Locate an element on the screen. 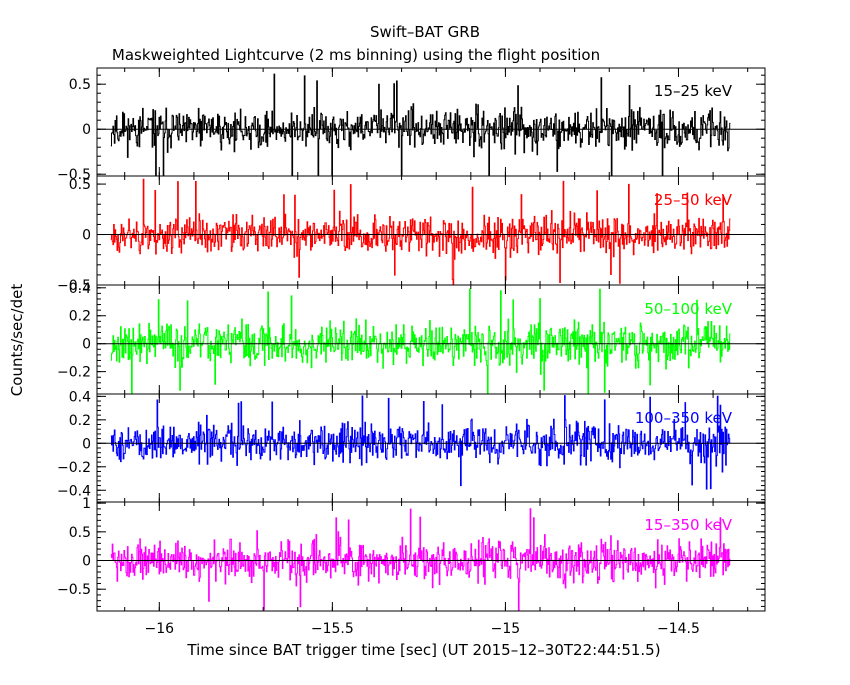 Image resolution: width=850 pixels, height=685 pixels. x-tick-label: −16 is located at coordinates (160, 629).